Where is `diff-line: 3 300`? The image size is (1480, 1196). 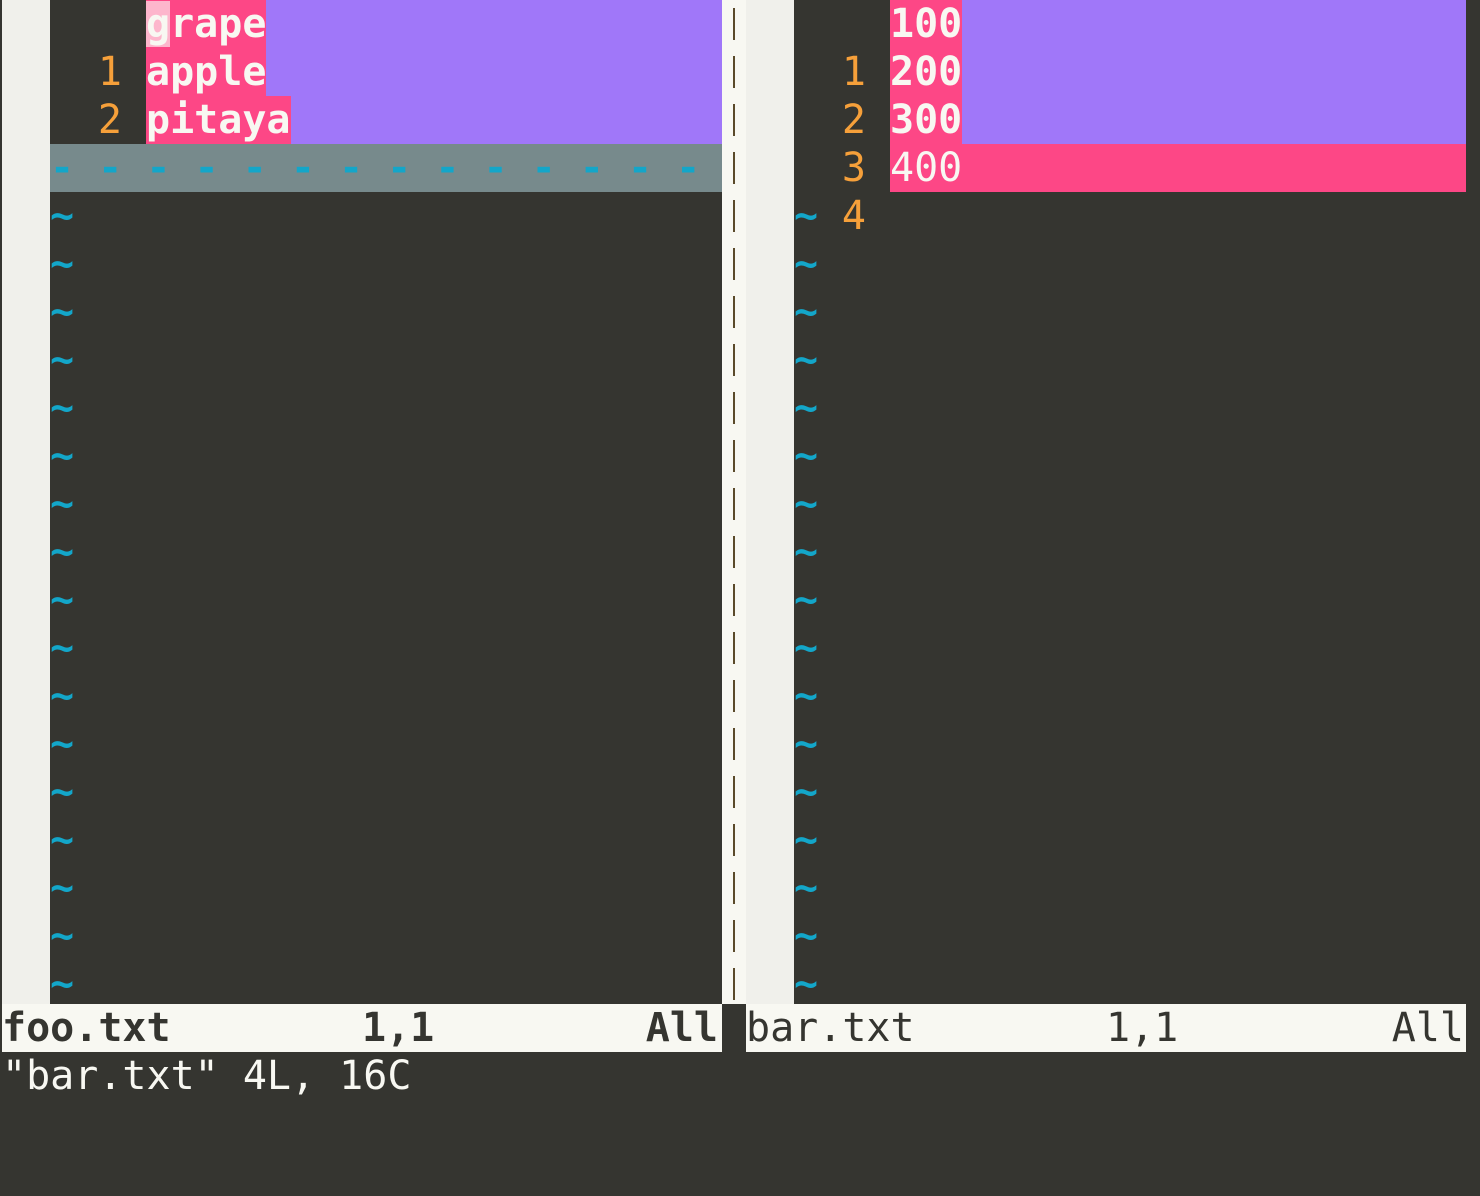 diff-line: 3 300 is located at coordinates (1130, 143).